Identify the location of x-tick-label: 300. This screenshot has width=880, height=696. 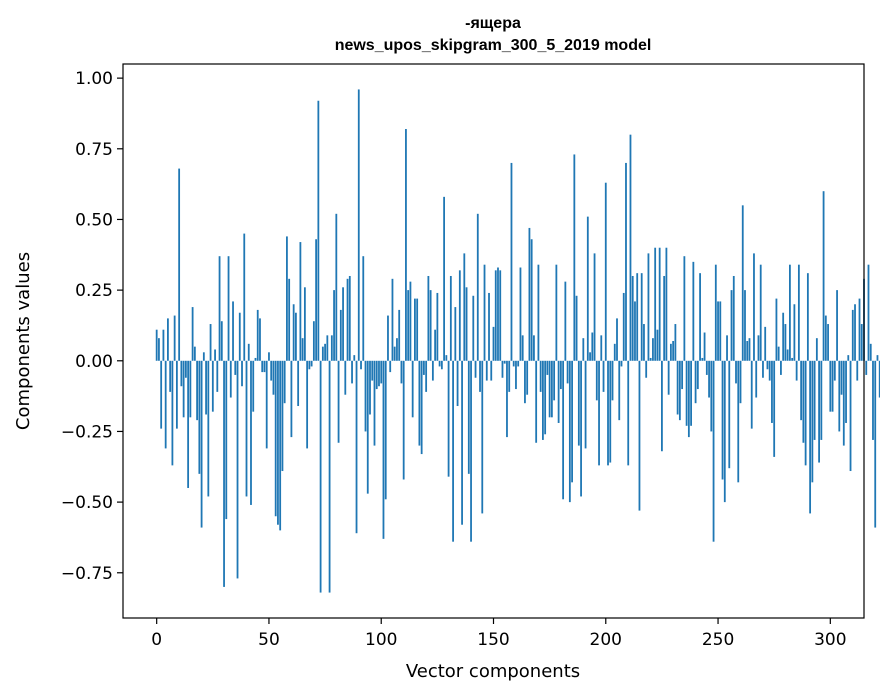
(830, 640).